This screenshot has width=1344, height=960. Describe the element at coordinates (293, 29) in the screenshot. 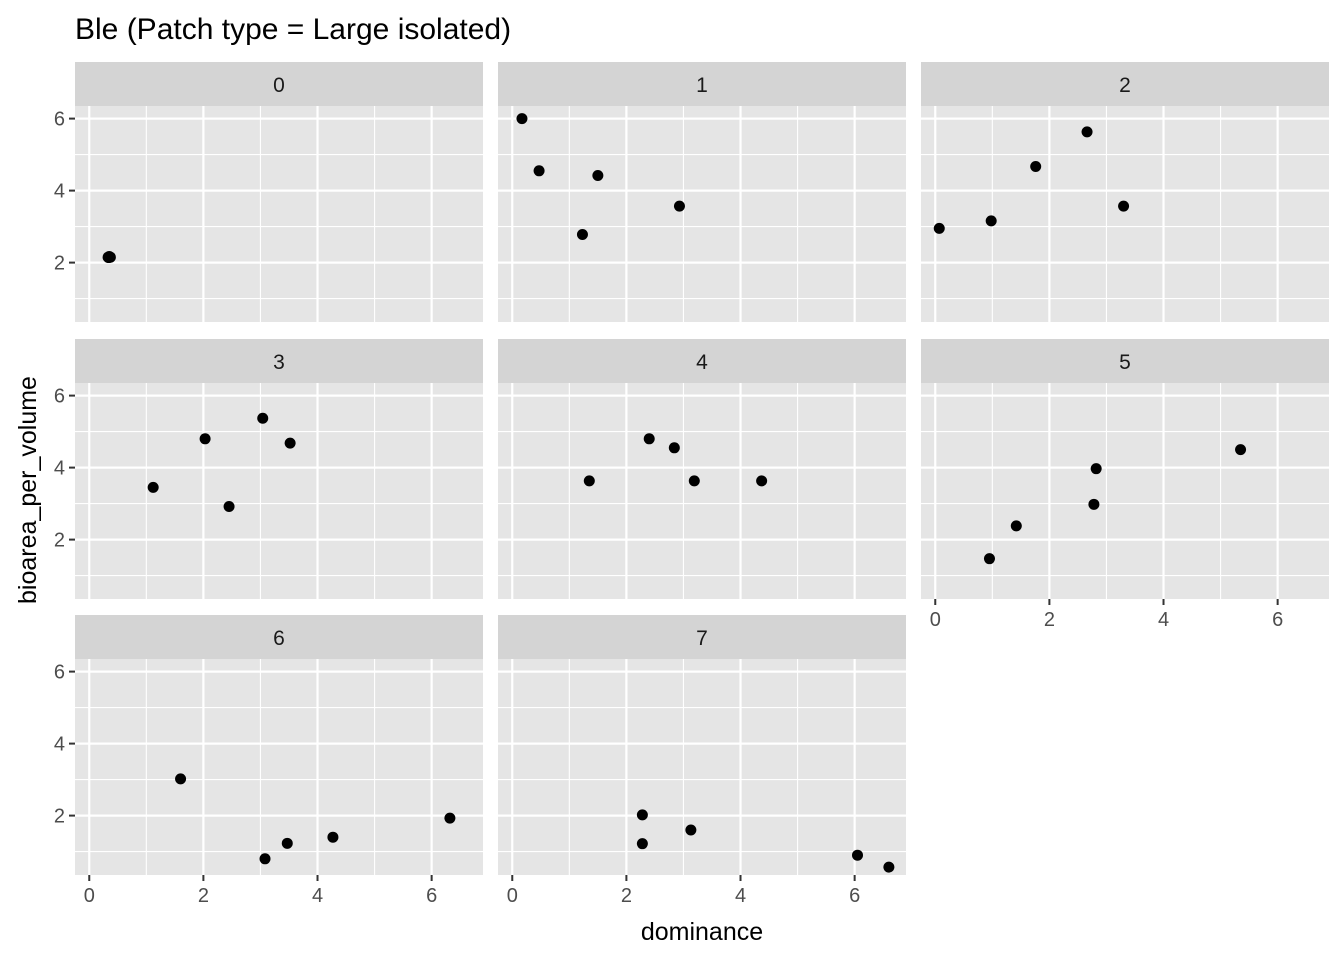

I see `chart-title: Ble (Patch type = Large isolated)` at that location.